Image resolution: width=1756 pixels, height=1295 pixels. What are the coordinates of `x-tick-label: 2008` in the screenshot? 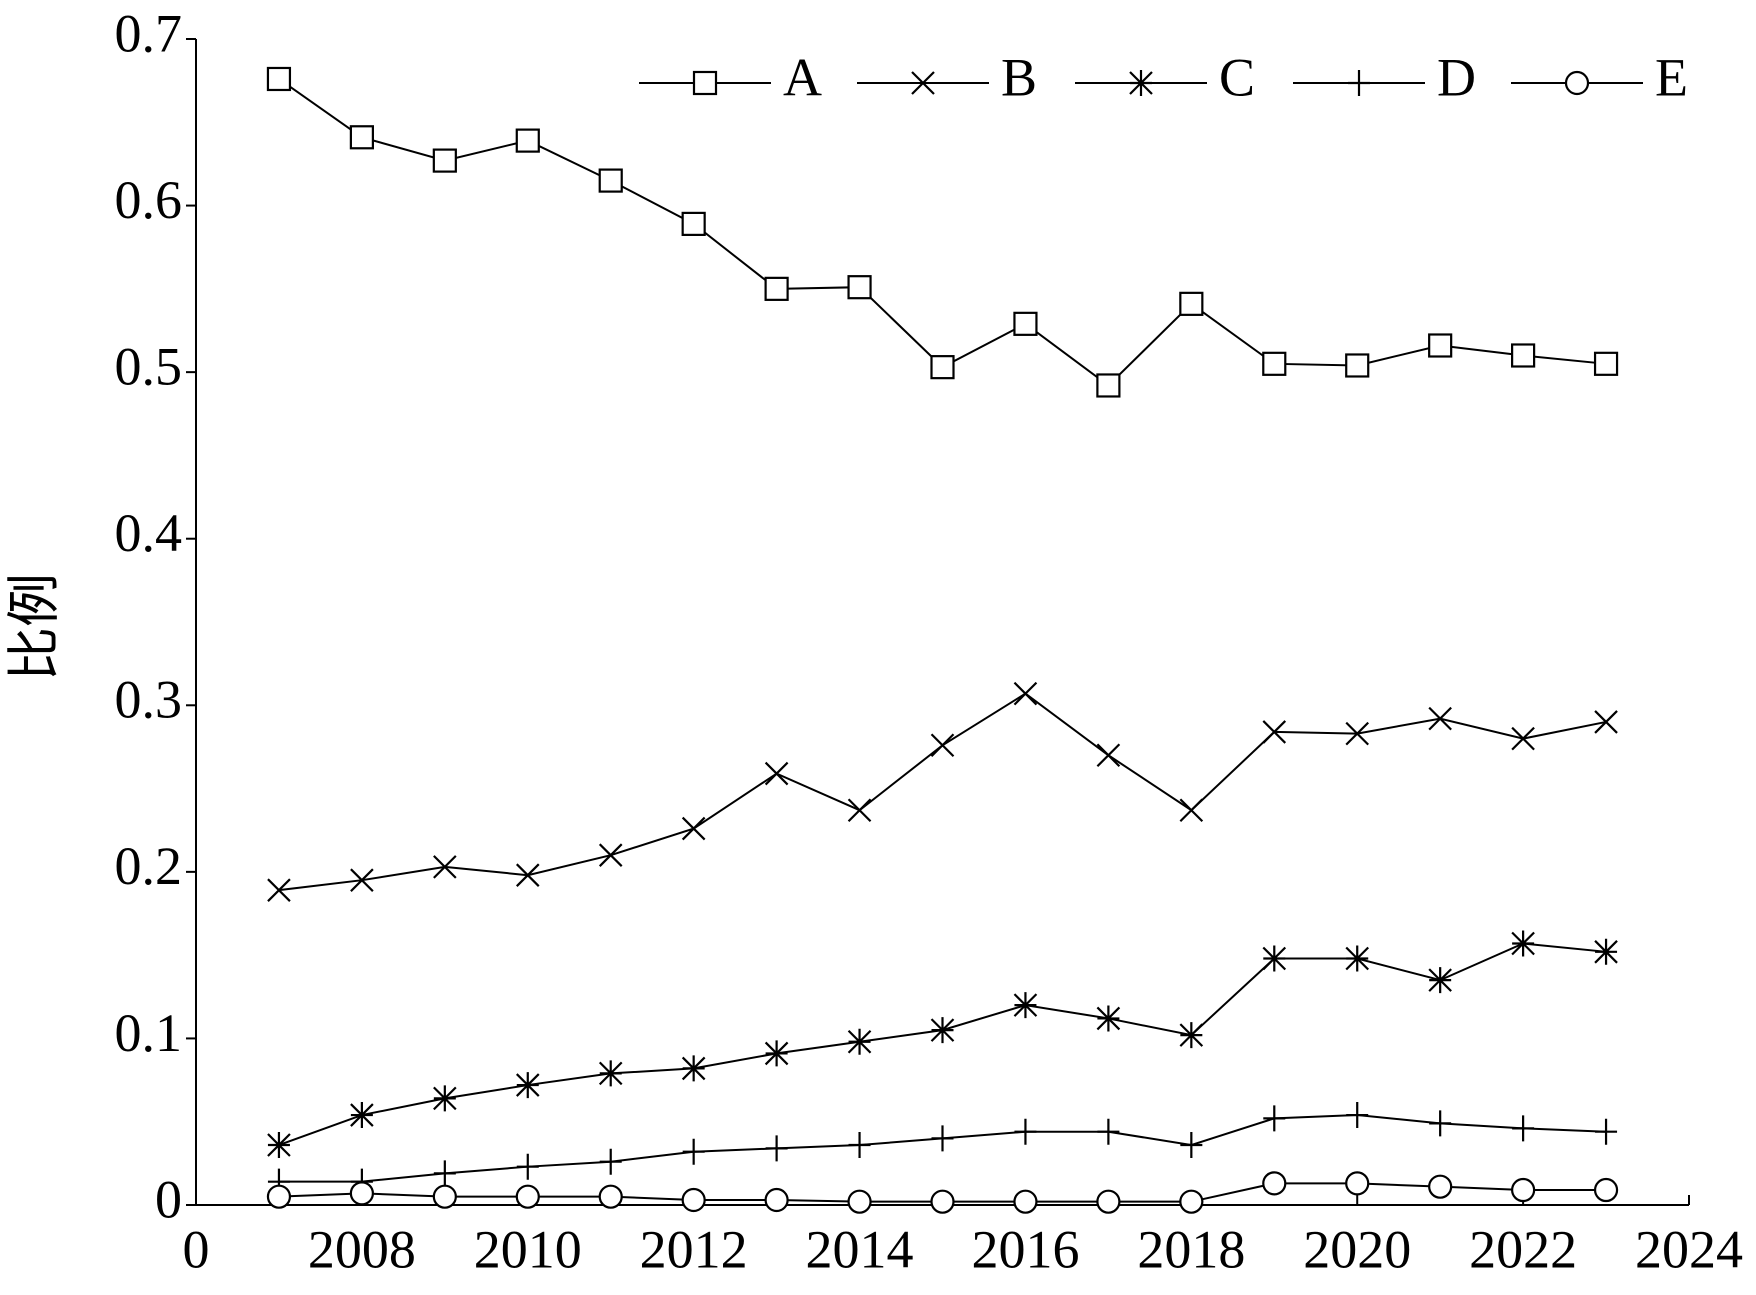 It's located at (362, 1249).